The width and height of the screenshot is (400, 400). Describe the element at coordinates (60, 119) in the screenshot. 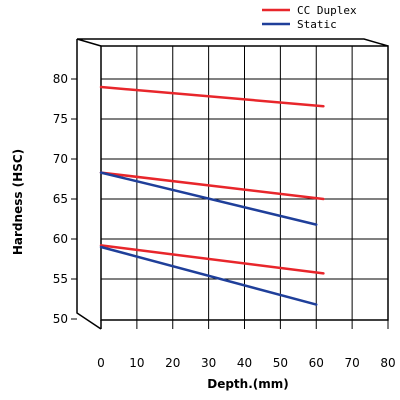

I see `y-tick-label: 75` at that location.